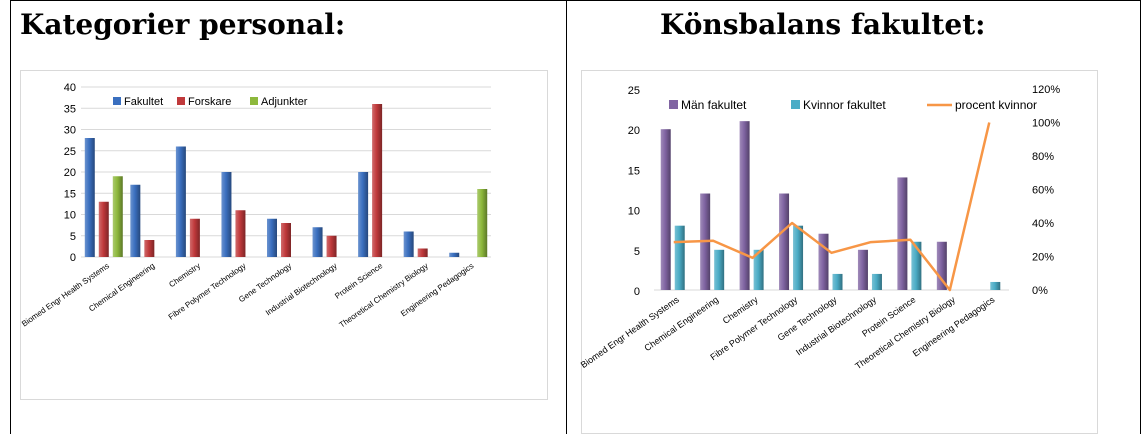 The height and width of the screenshot is (435, 1147). I want to click on legend-swatch-forskare, so click(181, 101).